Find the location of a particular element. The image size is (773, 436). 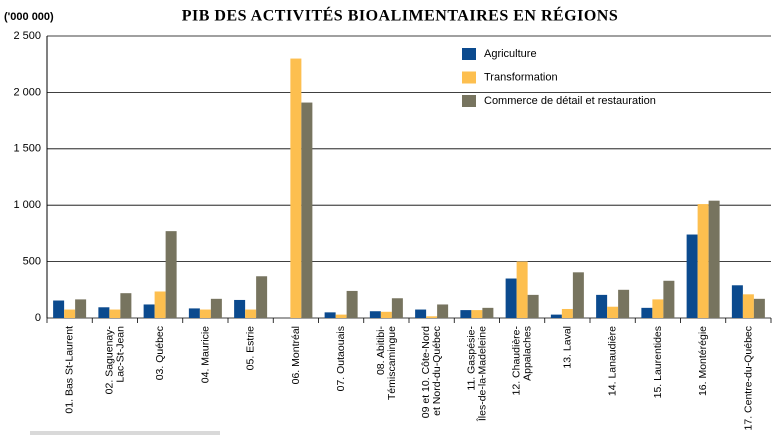

x-tick-label-line: et Nord-du-Québec is located at coordinates (437, 371).